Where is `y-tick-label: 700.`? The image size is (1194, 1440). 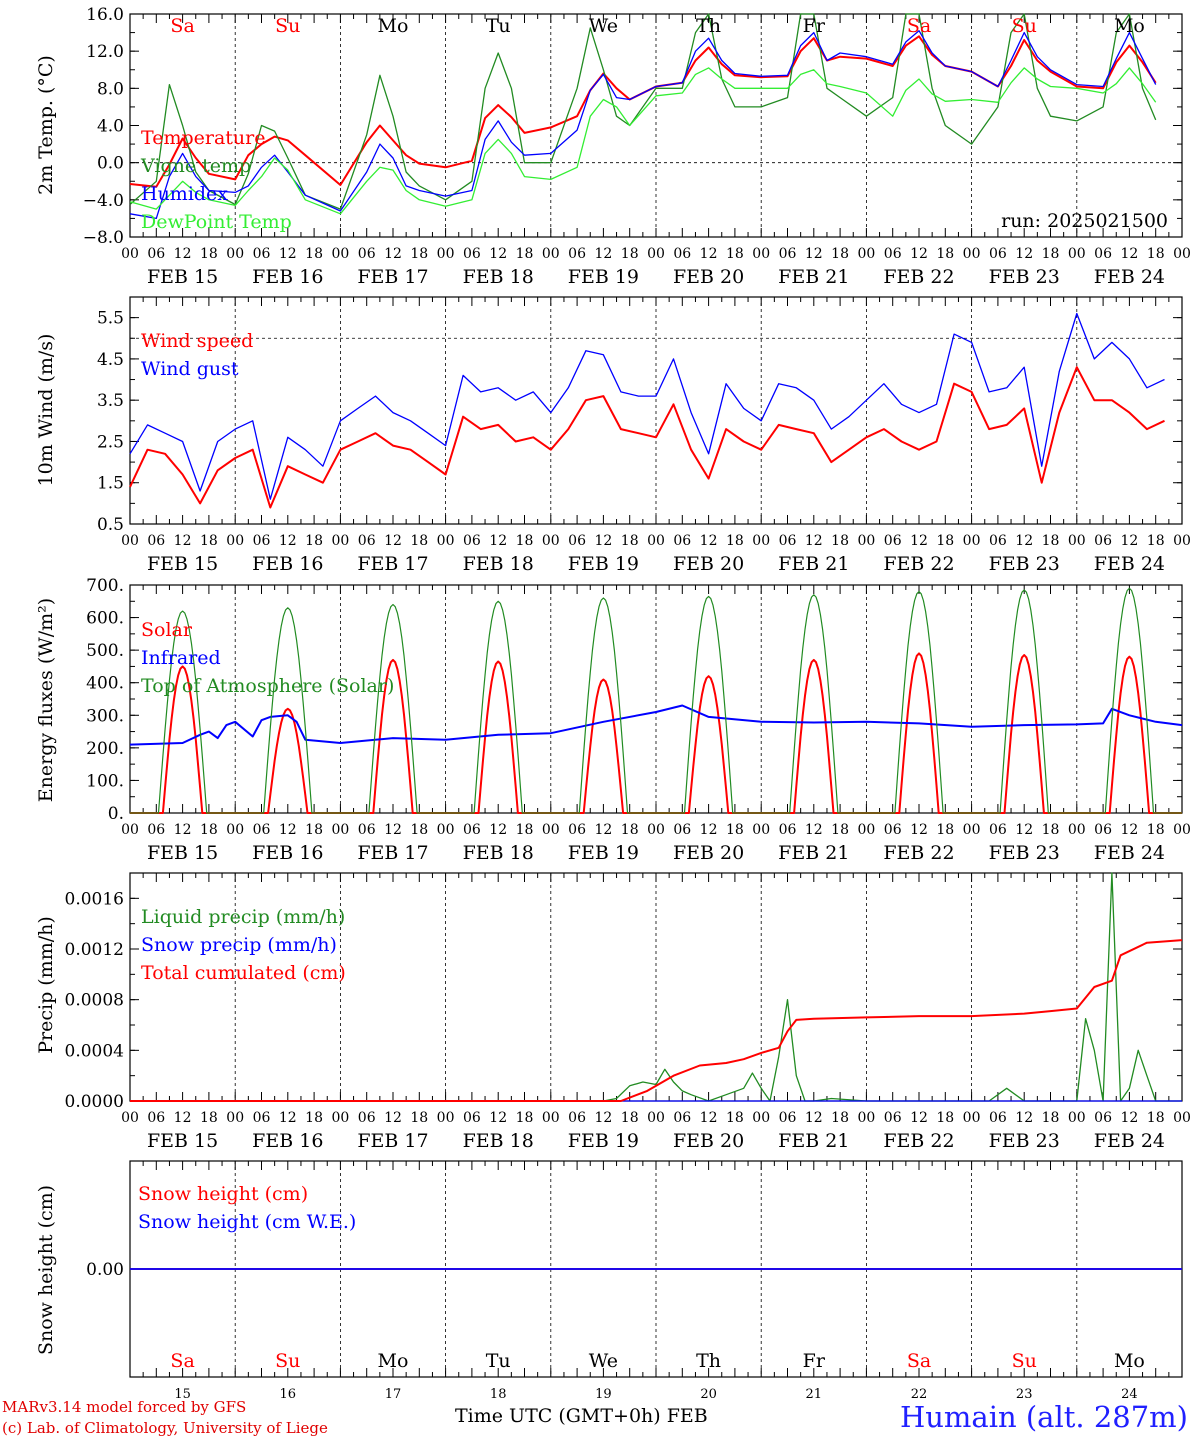
y-tick-label: 700. is located at coordinates (105, 586).